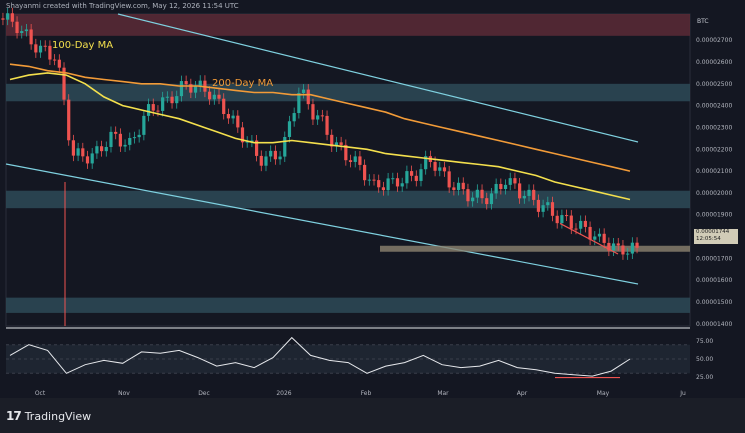 The width and height of the screenshot is (745, 433). Describe the element at coordinates (372, 415) in the screenshot. I see `footer-bar` at that location.